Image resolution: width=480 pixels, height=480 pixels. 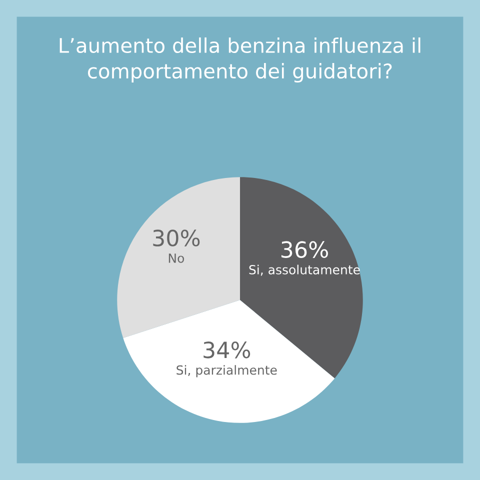 What do you see at coordinates (176, 238) in the screenshot?
I see `data-label: 30%` at bounding box center [176, 238].